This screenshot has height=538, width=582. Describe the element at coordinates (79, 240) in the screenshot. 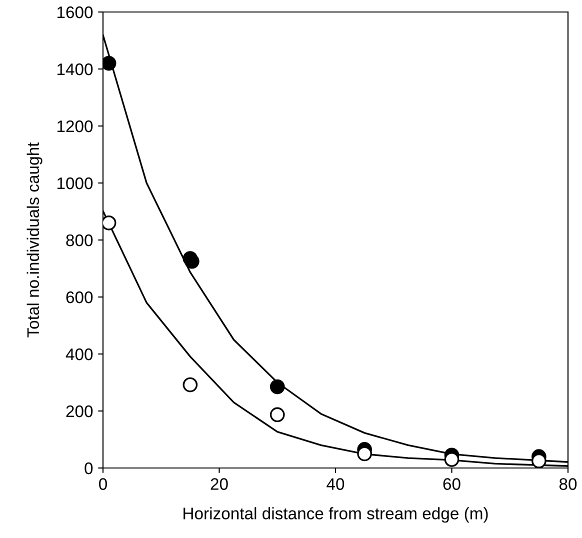

I see `y-tick-label: 800` at that location.